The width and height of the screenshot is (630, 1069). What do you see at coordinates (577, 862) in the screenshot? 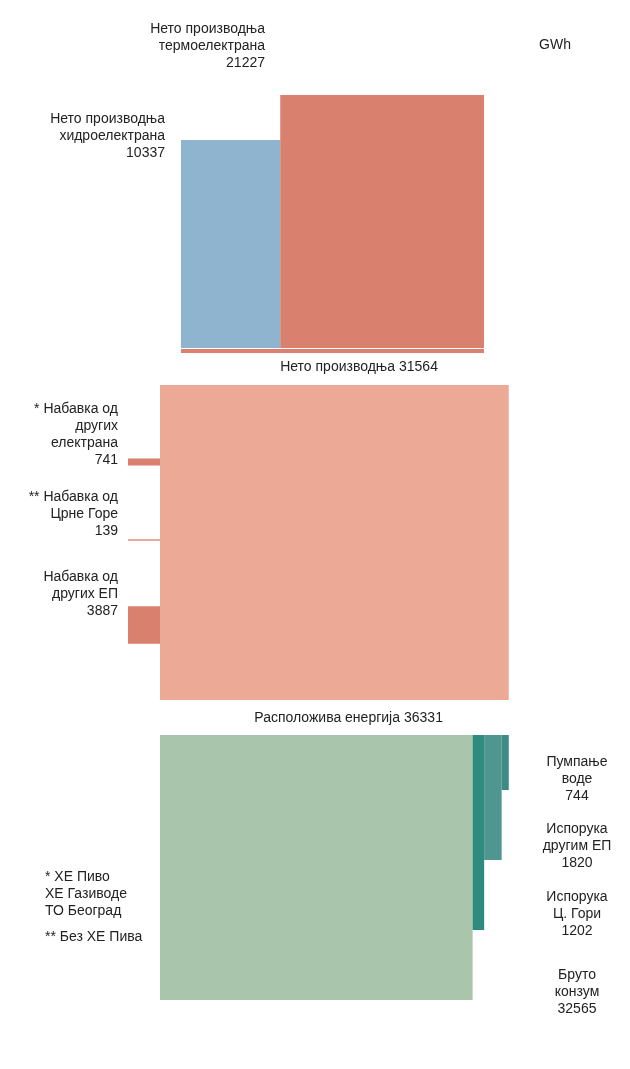
I see `data-label: 1820` at bounding box center [577, 862].